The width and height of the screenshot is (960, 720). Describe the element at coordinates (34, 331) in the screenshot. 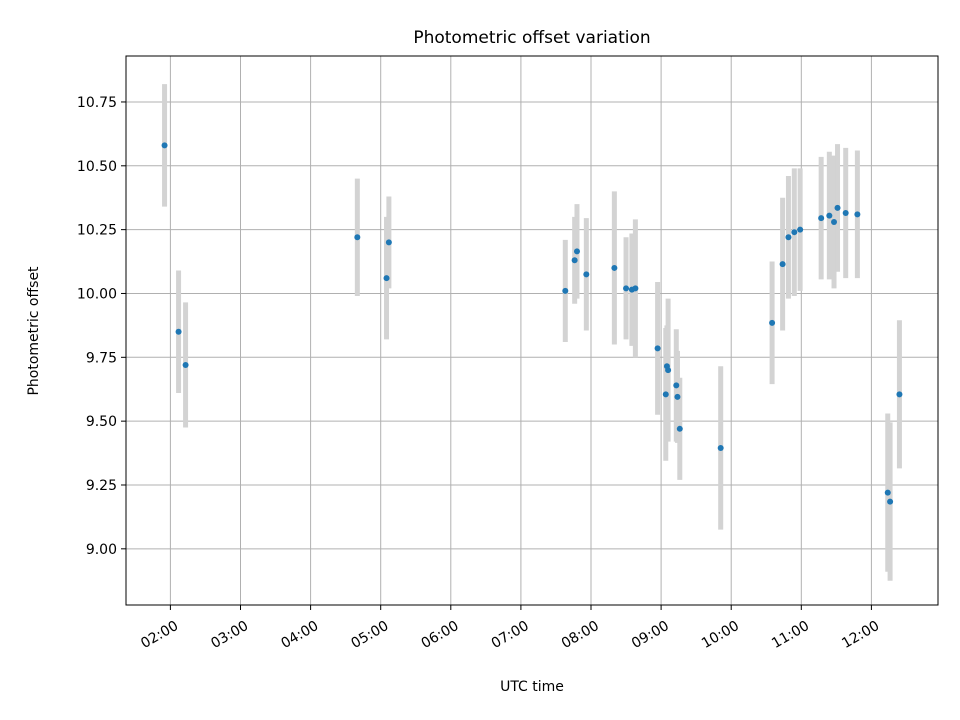

I see `y-axis-label: Photometric offset` at that location.